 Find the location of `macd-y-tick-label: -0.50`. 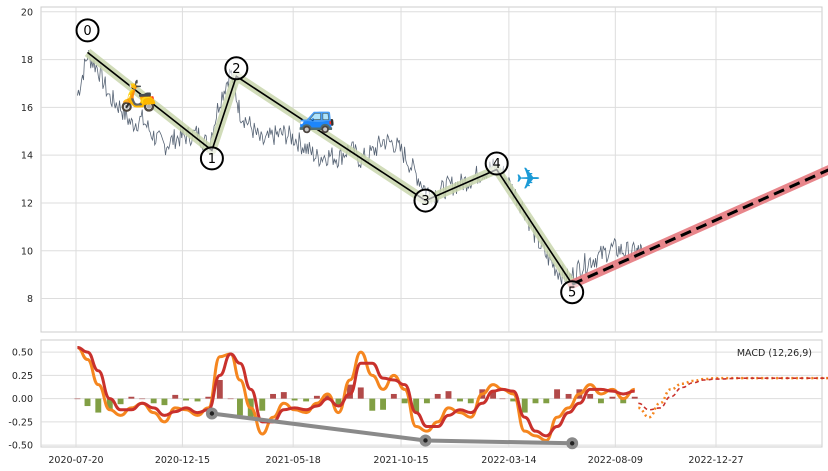

macd-y-tick-label: -0.50 is located at coordinates (20, 446).